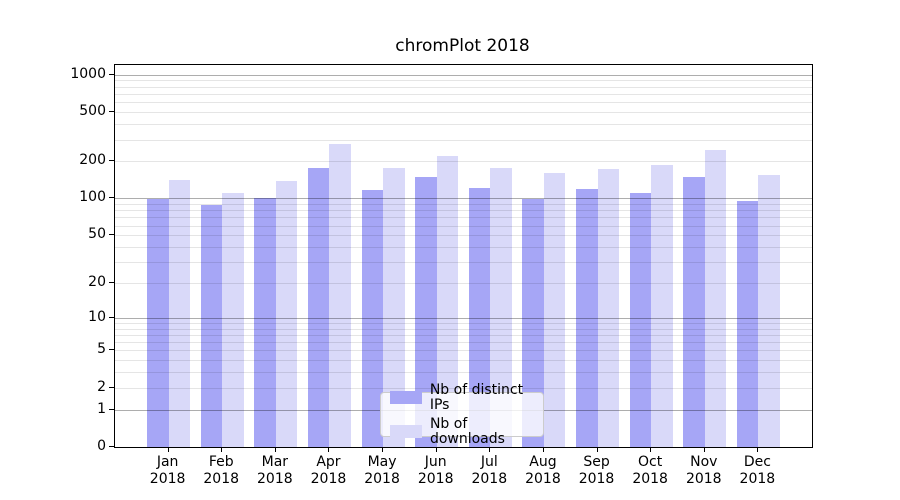 Image resolution: width=900 pixels, height=500 pixels. Describe the element at coordinates (715, 298) in the screenshot. I see `bar-nov-downloads` at that location.